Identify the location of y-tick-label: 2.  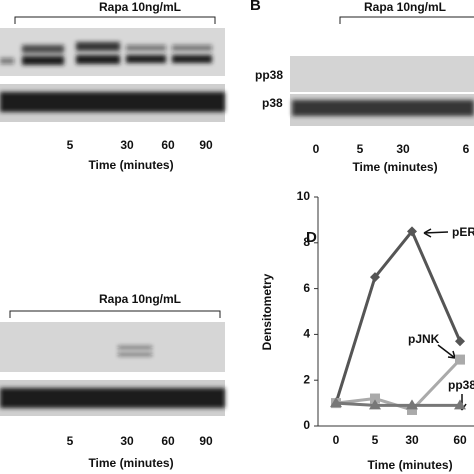
(306, 379).